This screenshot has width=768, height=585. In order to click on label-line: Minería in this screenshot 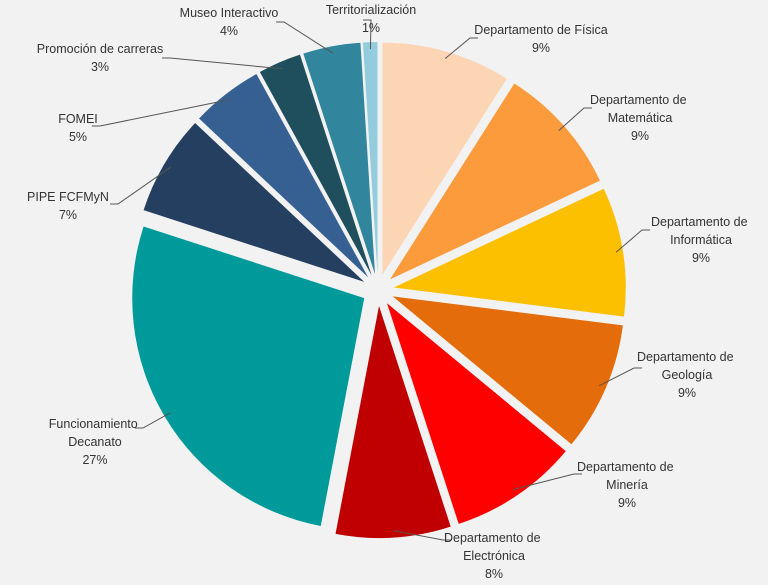, I will do `click(627, 485)`.